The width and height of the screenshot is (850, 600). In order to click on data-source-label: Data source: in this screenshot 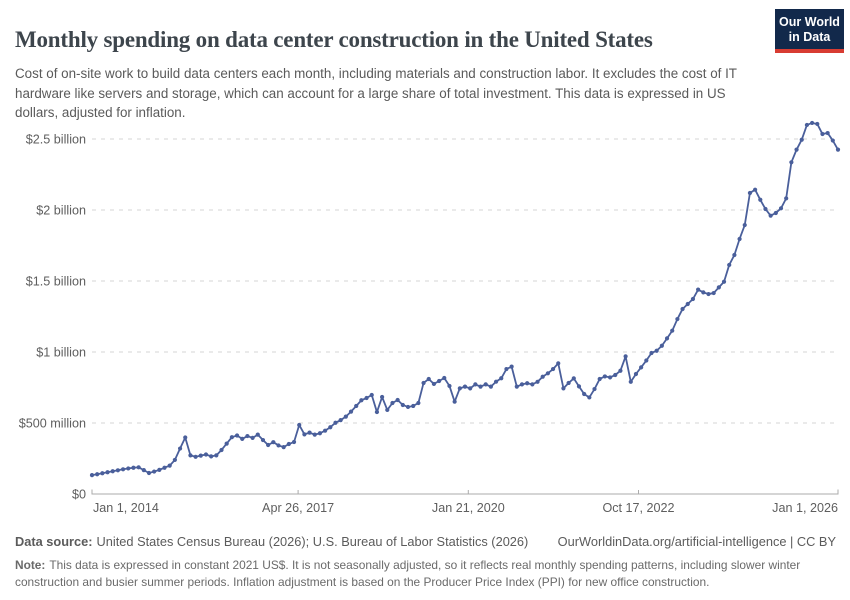, I will do `click(54, 541)`.